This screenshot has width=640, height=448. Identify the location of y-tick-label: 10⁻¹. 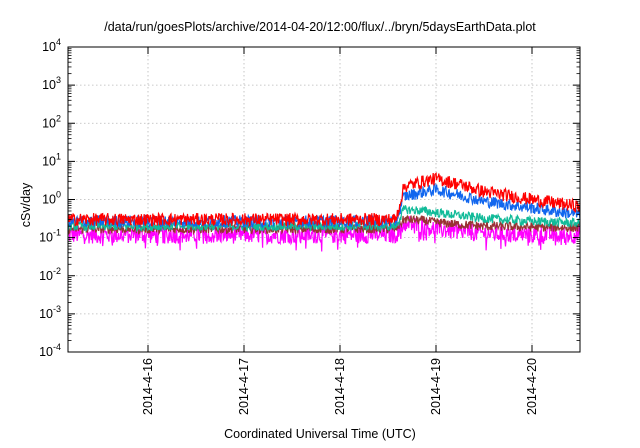
(50, 236).